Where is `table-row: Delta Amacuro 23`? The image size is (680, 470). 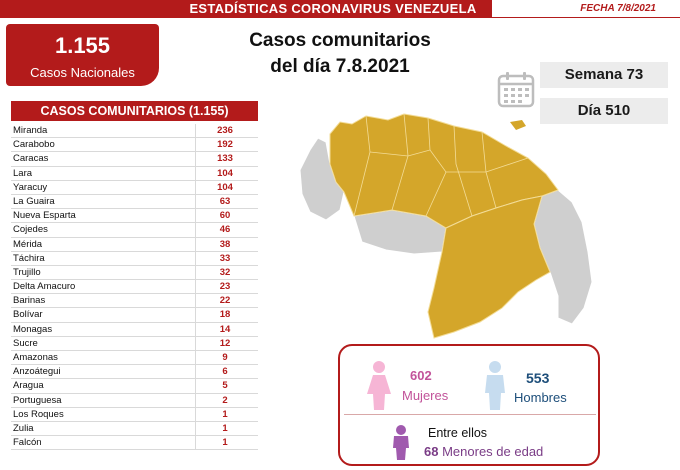 table-row: Delta Amacuro 23 is located at coordinates (134, 287).